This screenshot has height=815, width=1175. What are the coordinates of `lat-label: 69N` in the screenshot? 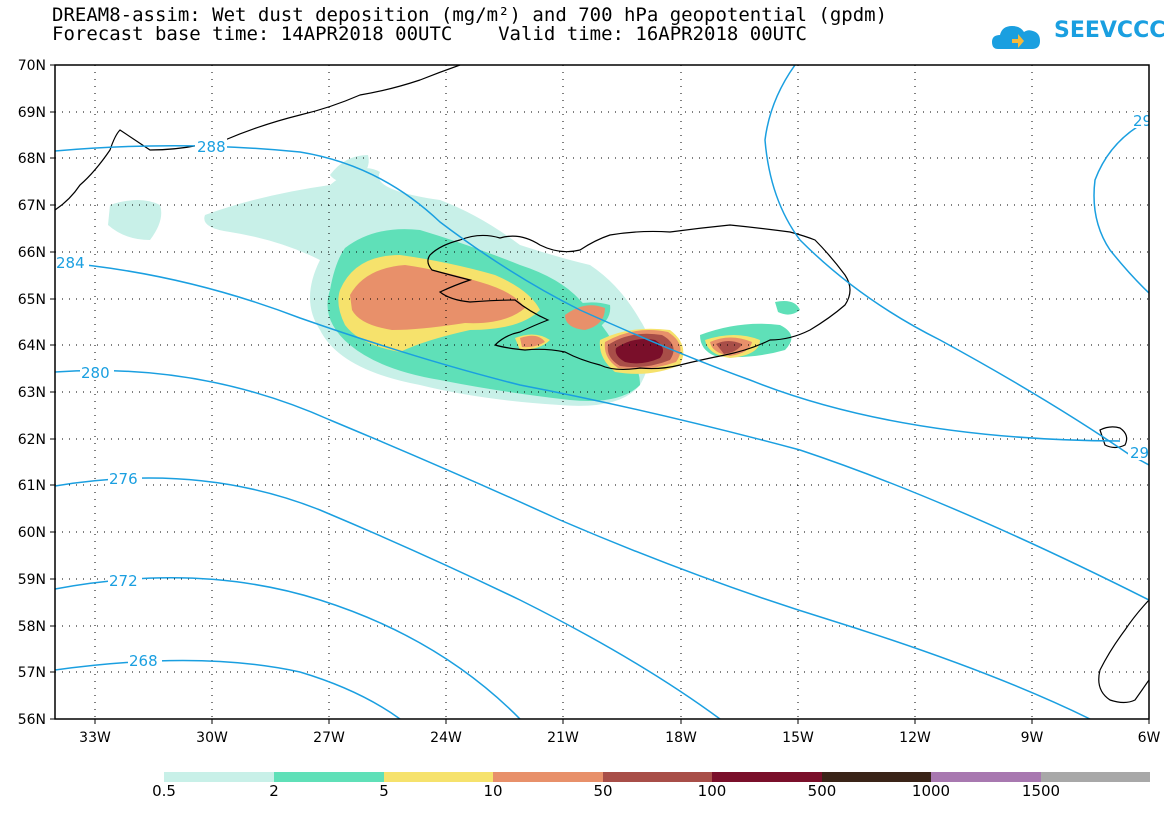 It's located at (32, 113).